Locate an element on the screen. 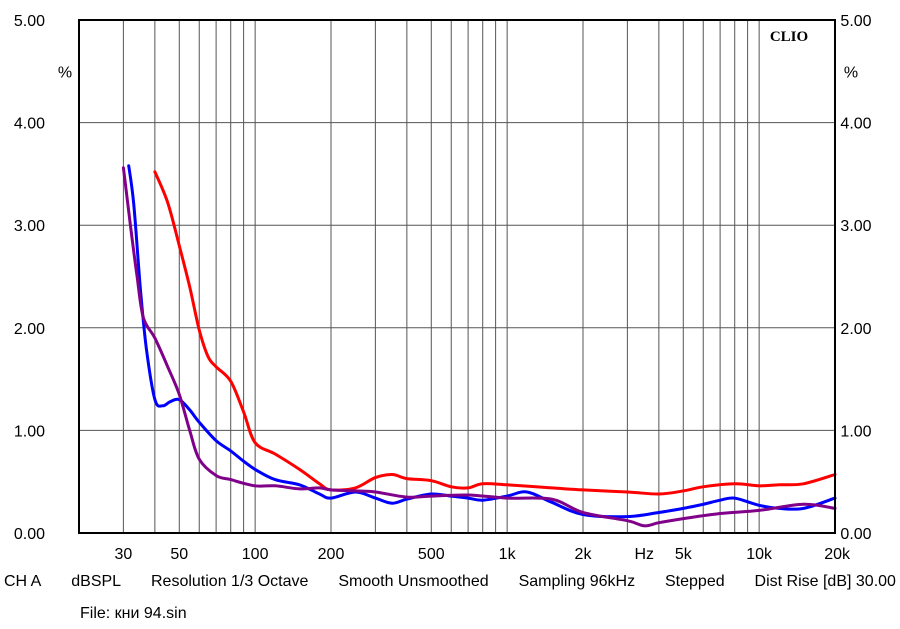 The image size is (900, 629). mode-label: Stepped is located at coordinates (695, 581).